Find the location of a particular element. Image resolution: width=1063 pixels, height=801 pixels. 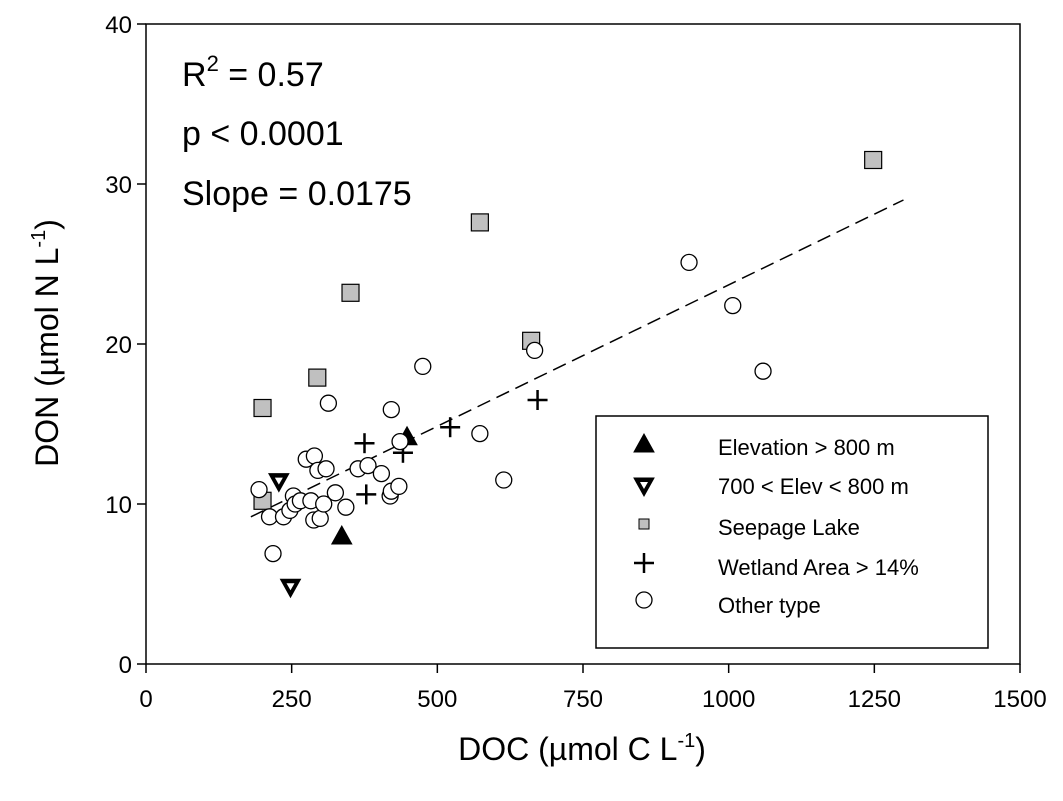

x-tick-label: 0 is located at coordinates (145, 699).